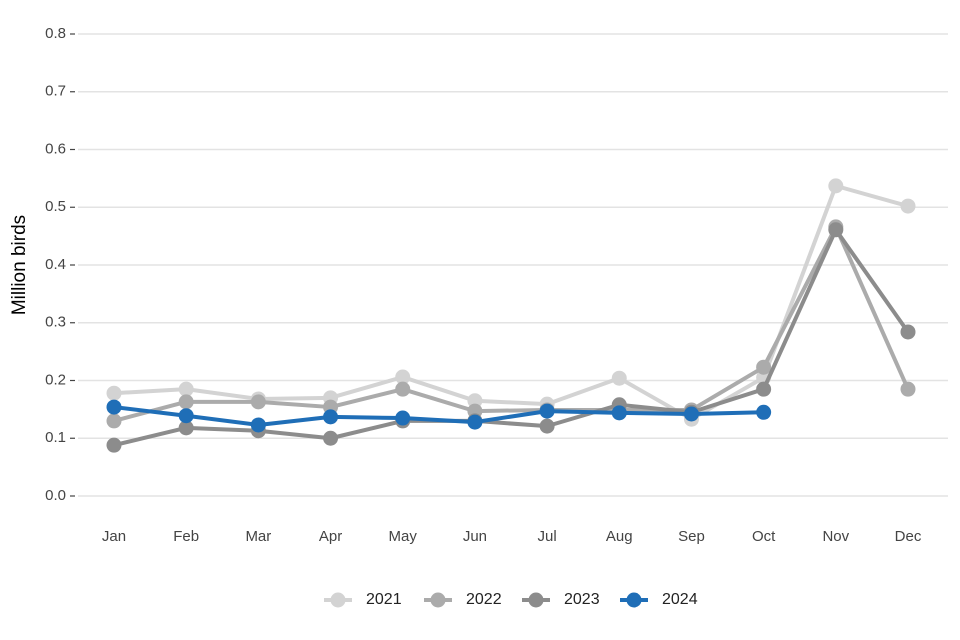  Describe the element at coordinates (691, 536) in the screenshot. I see `x-tick-label: Sep` at that location.